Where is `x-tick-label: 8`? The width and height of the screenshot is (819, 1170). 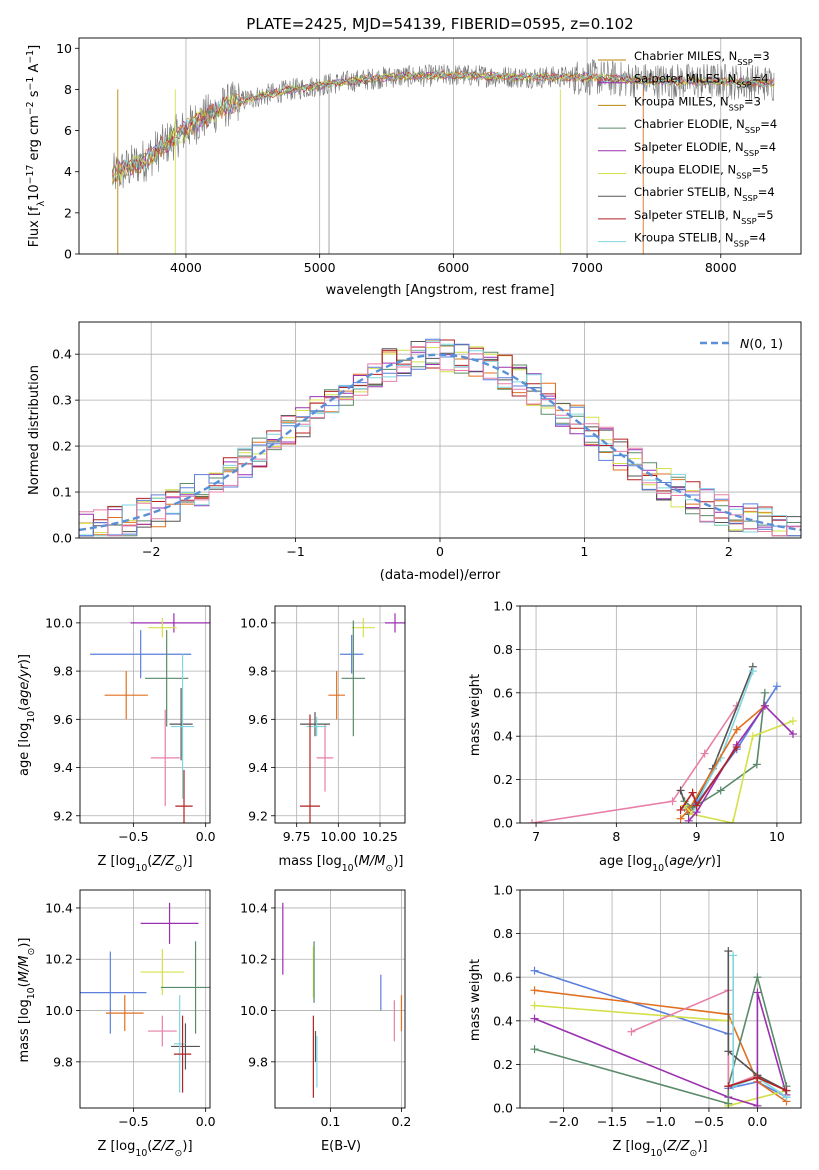
x-tick-label: 8 is located at coordinates (616, 836).